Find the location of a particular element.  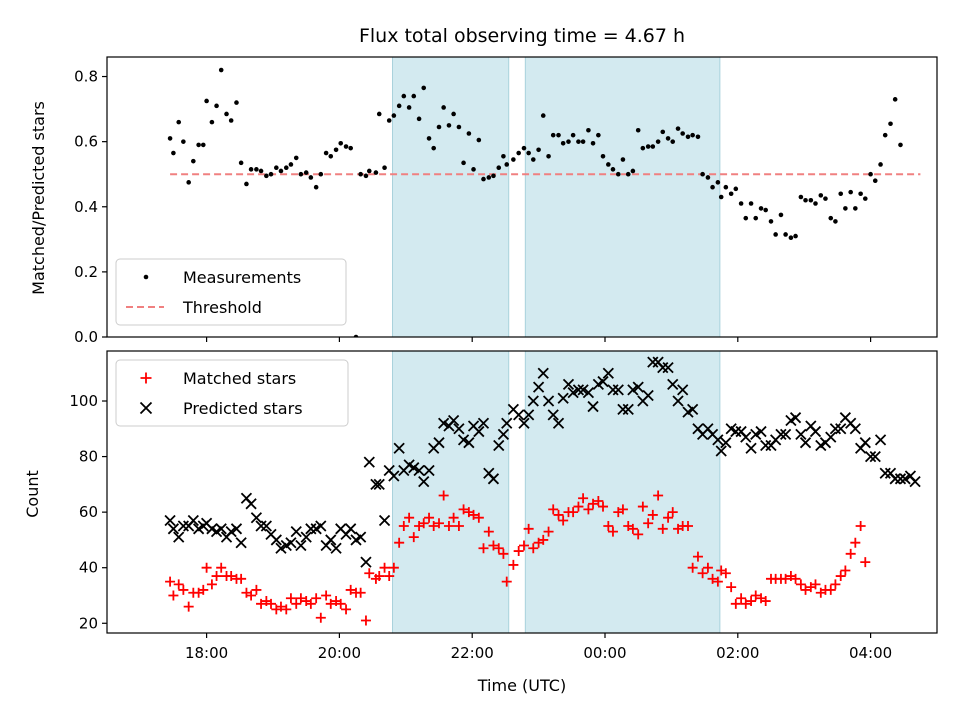

bottom-y-axis-label: Count is located at coordinates (32, 494).